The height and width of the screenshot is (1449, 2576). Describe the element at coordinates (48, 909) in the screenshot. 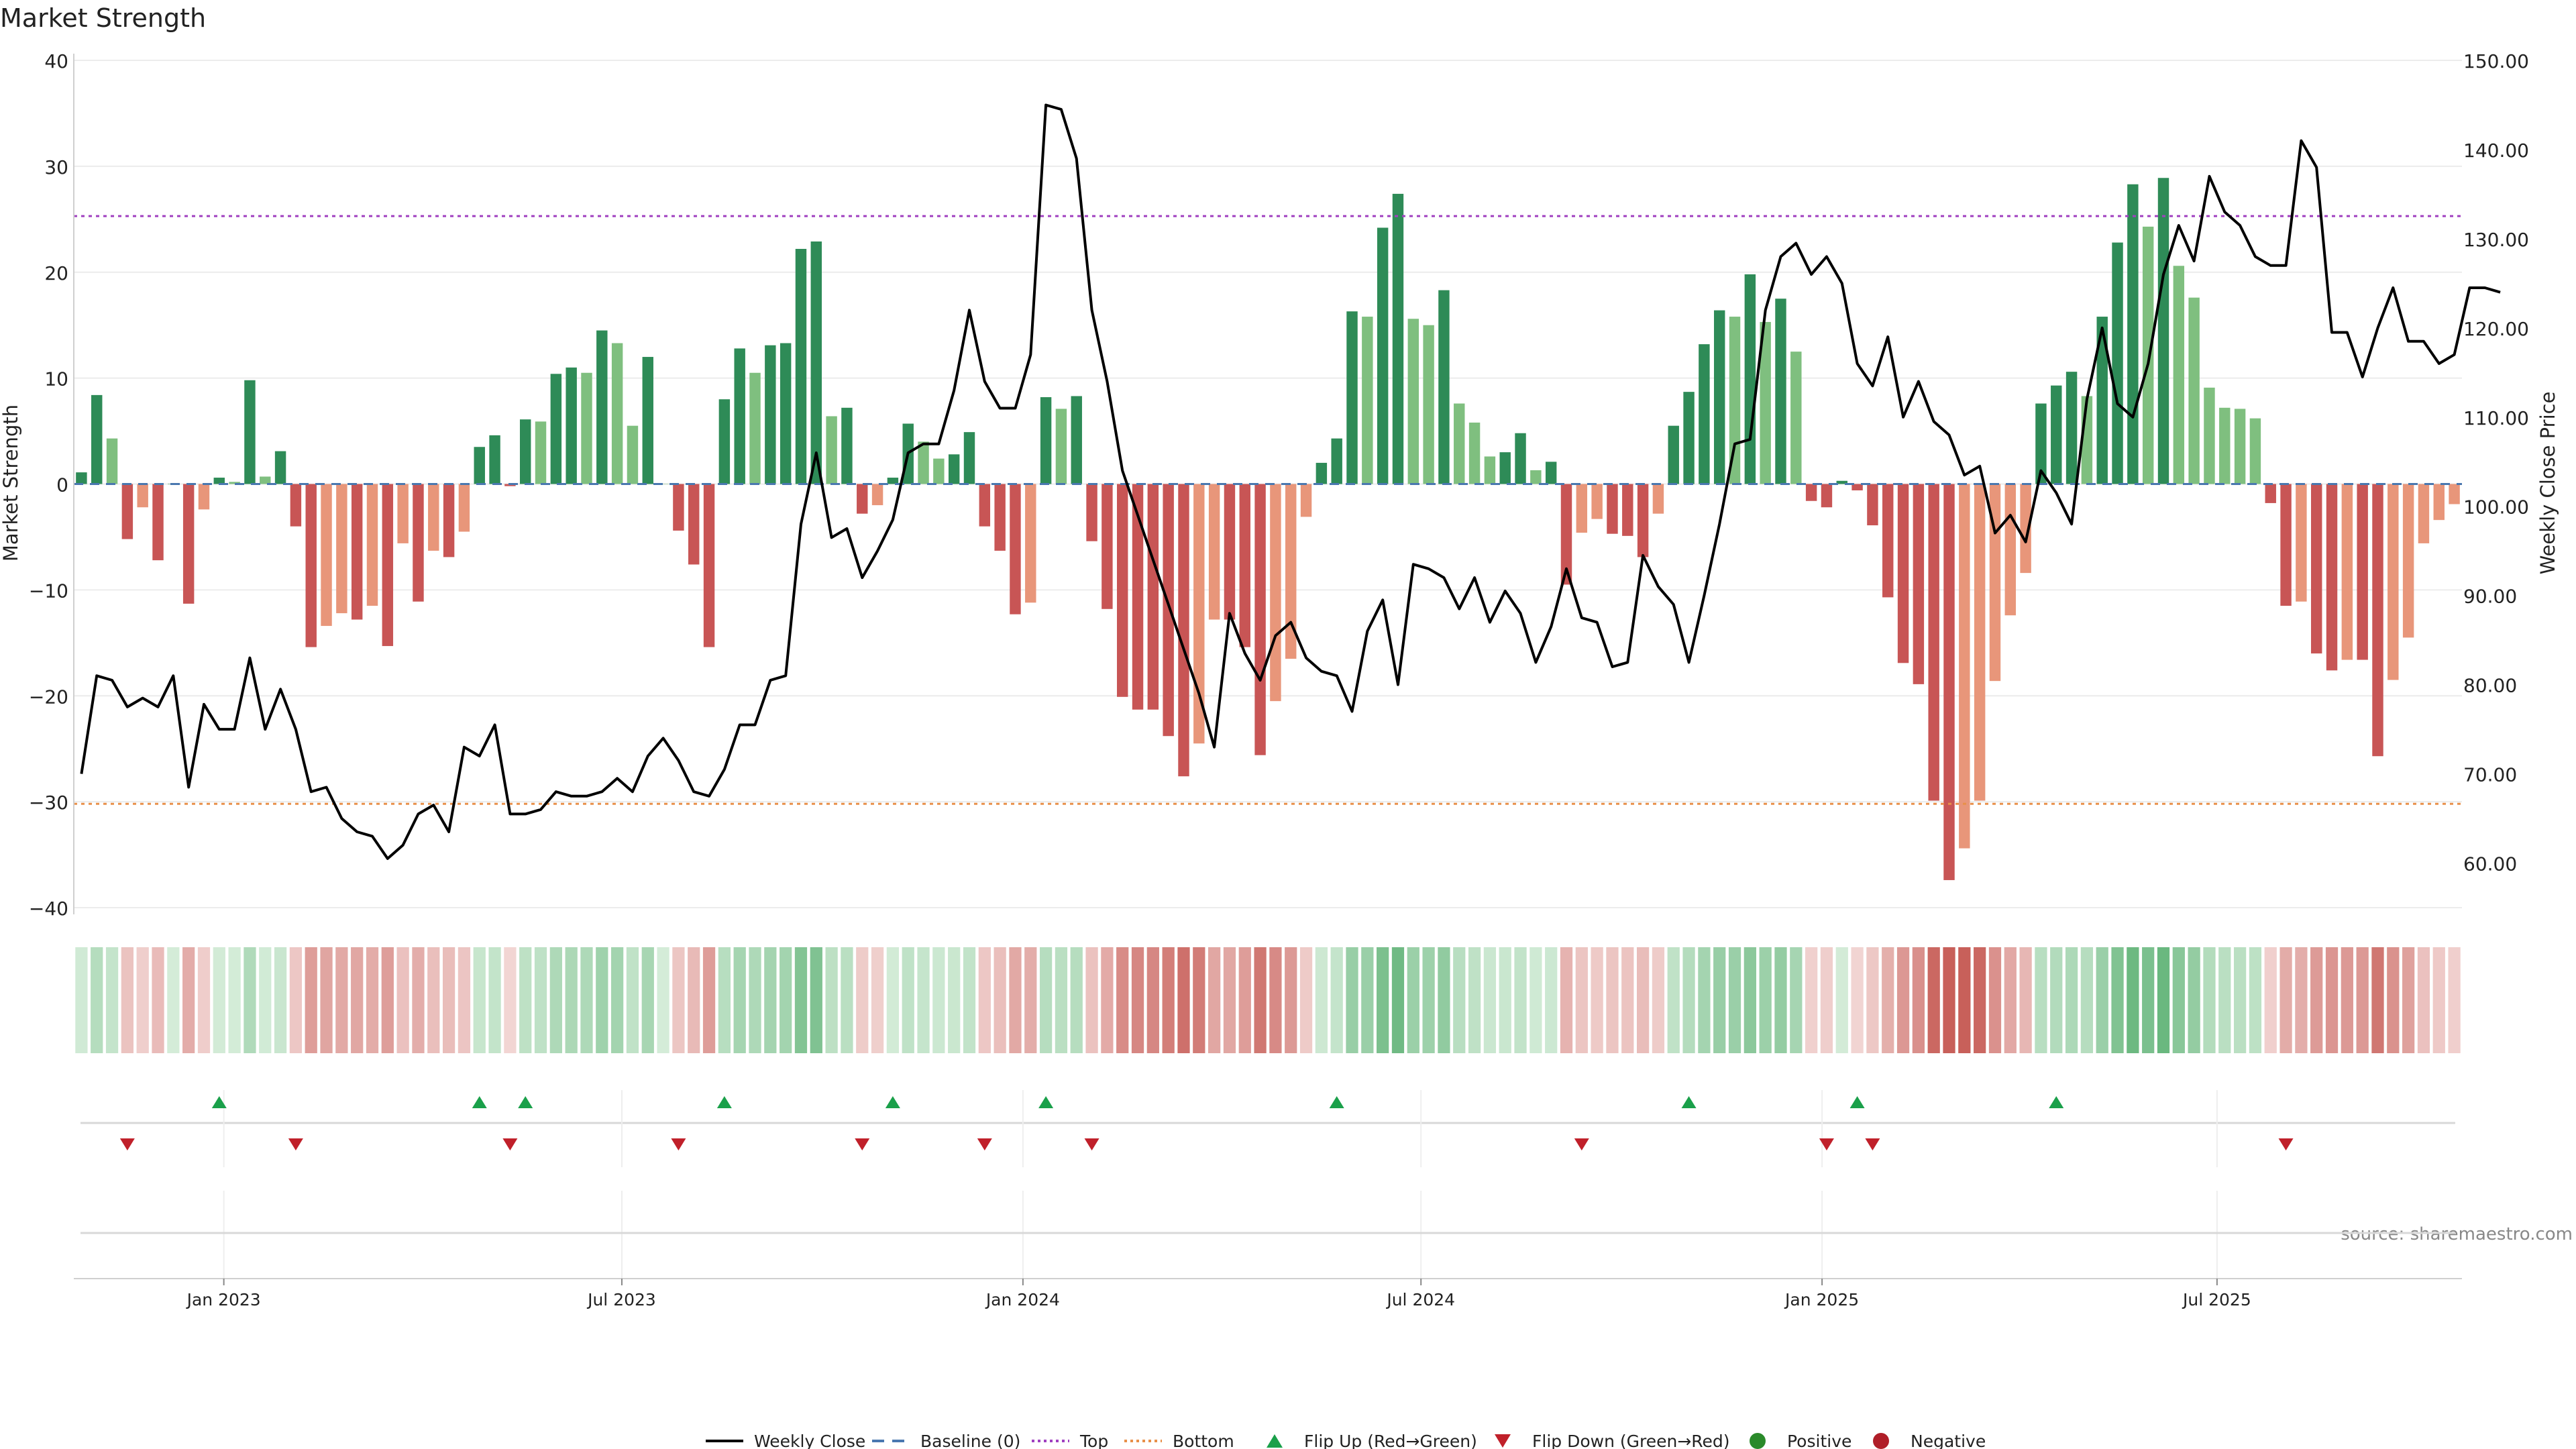

I see `left-tick-label: −40` at that location.